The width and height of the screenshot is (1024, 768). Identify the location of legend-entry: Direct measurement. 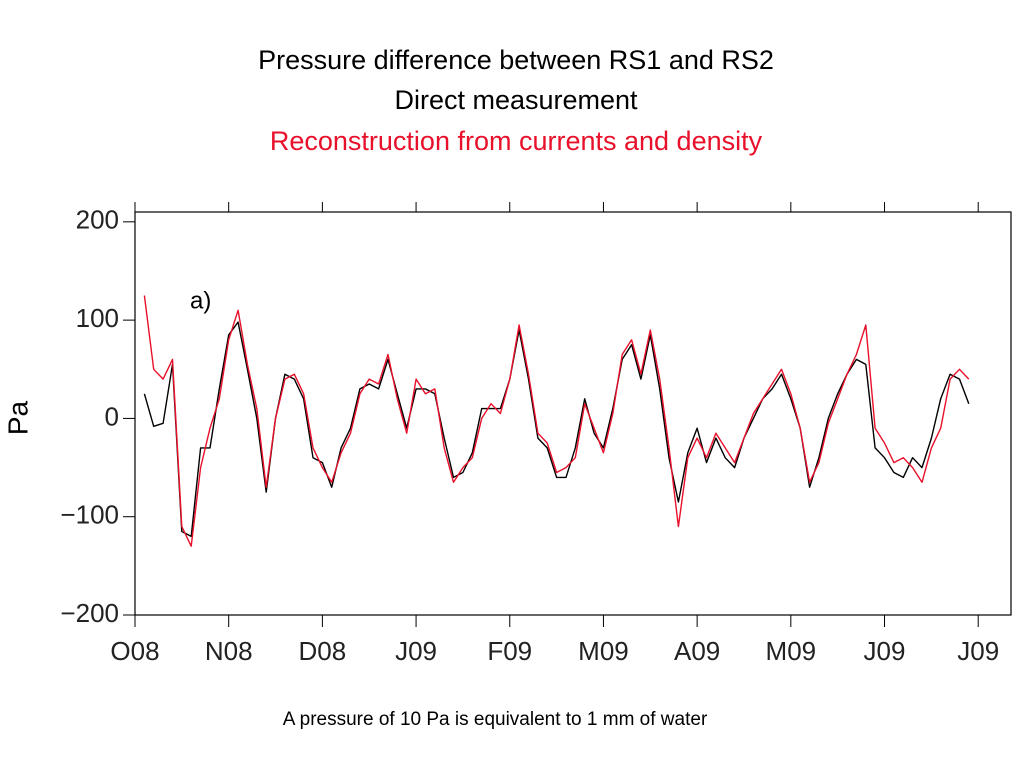
(516, 100).